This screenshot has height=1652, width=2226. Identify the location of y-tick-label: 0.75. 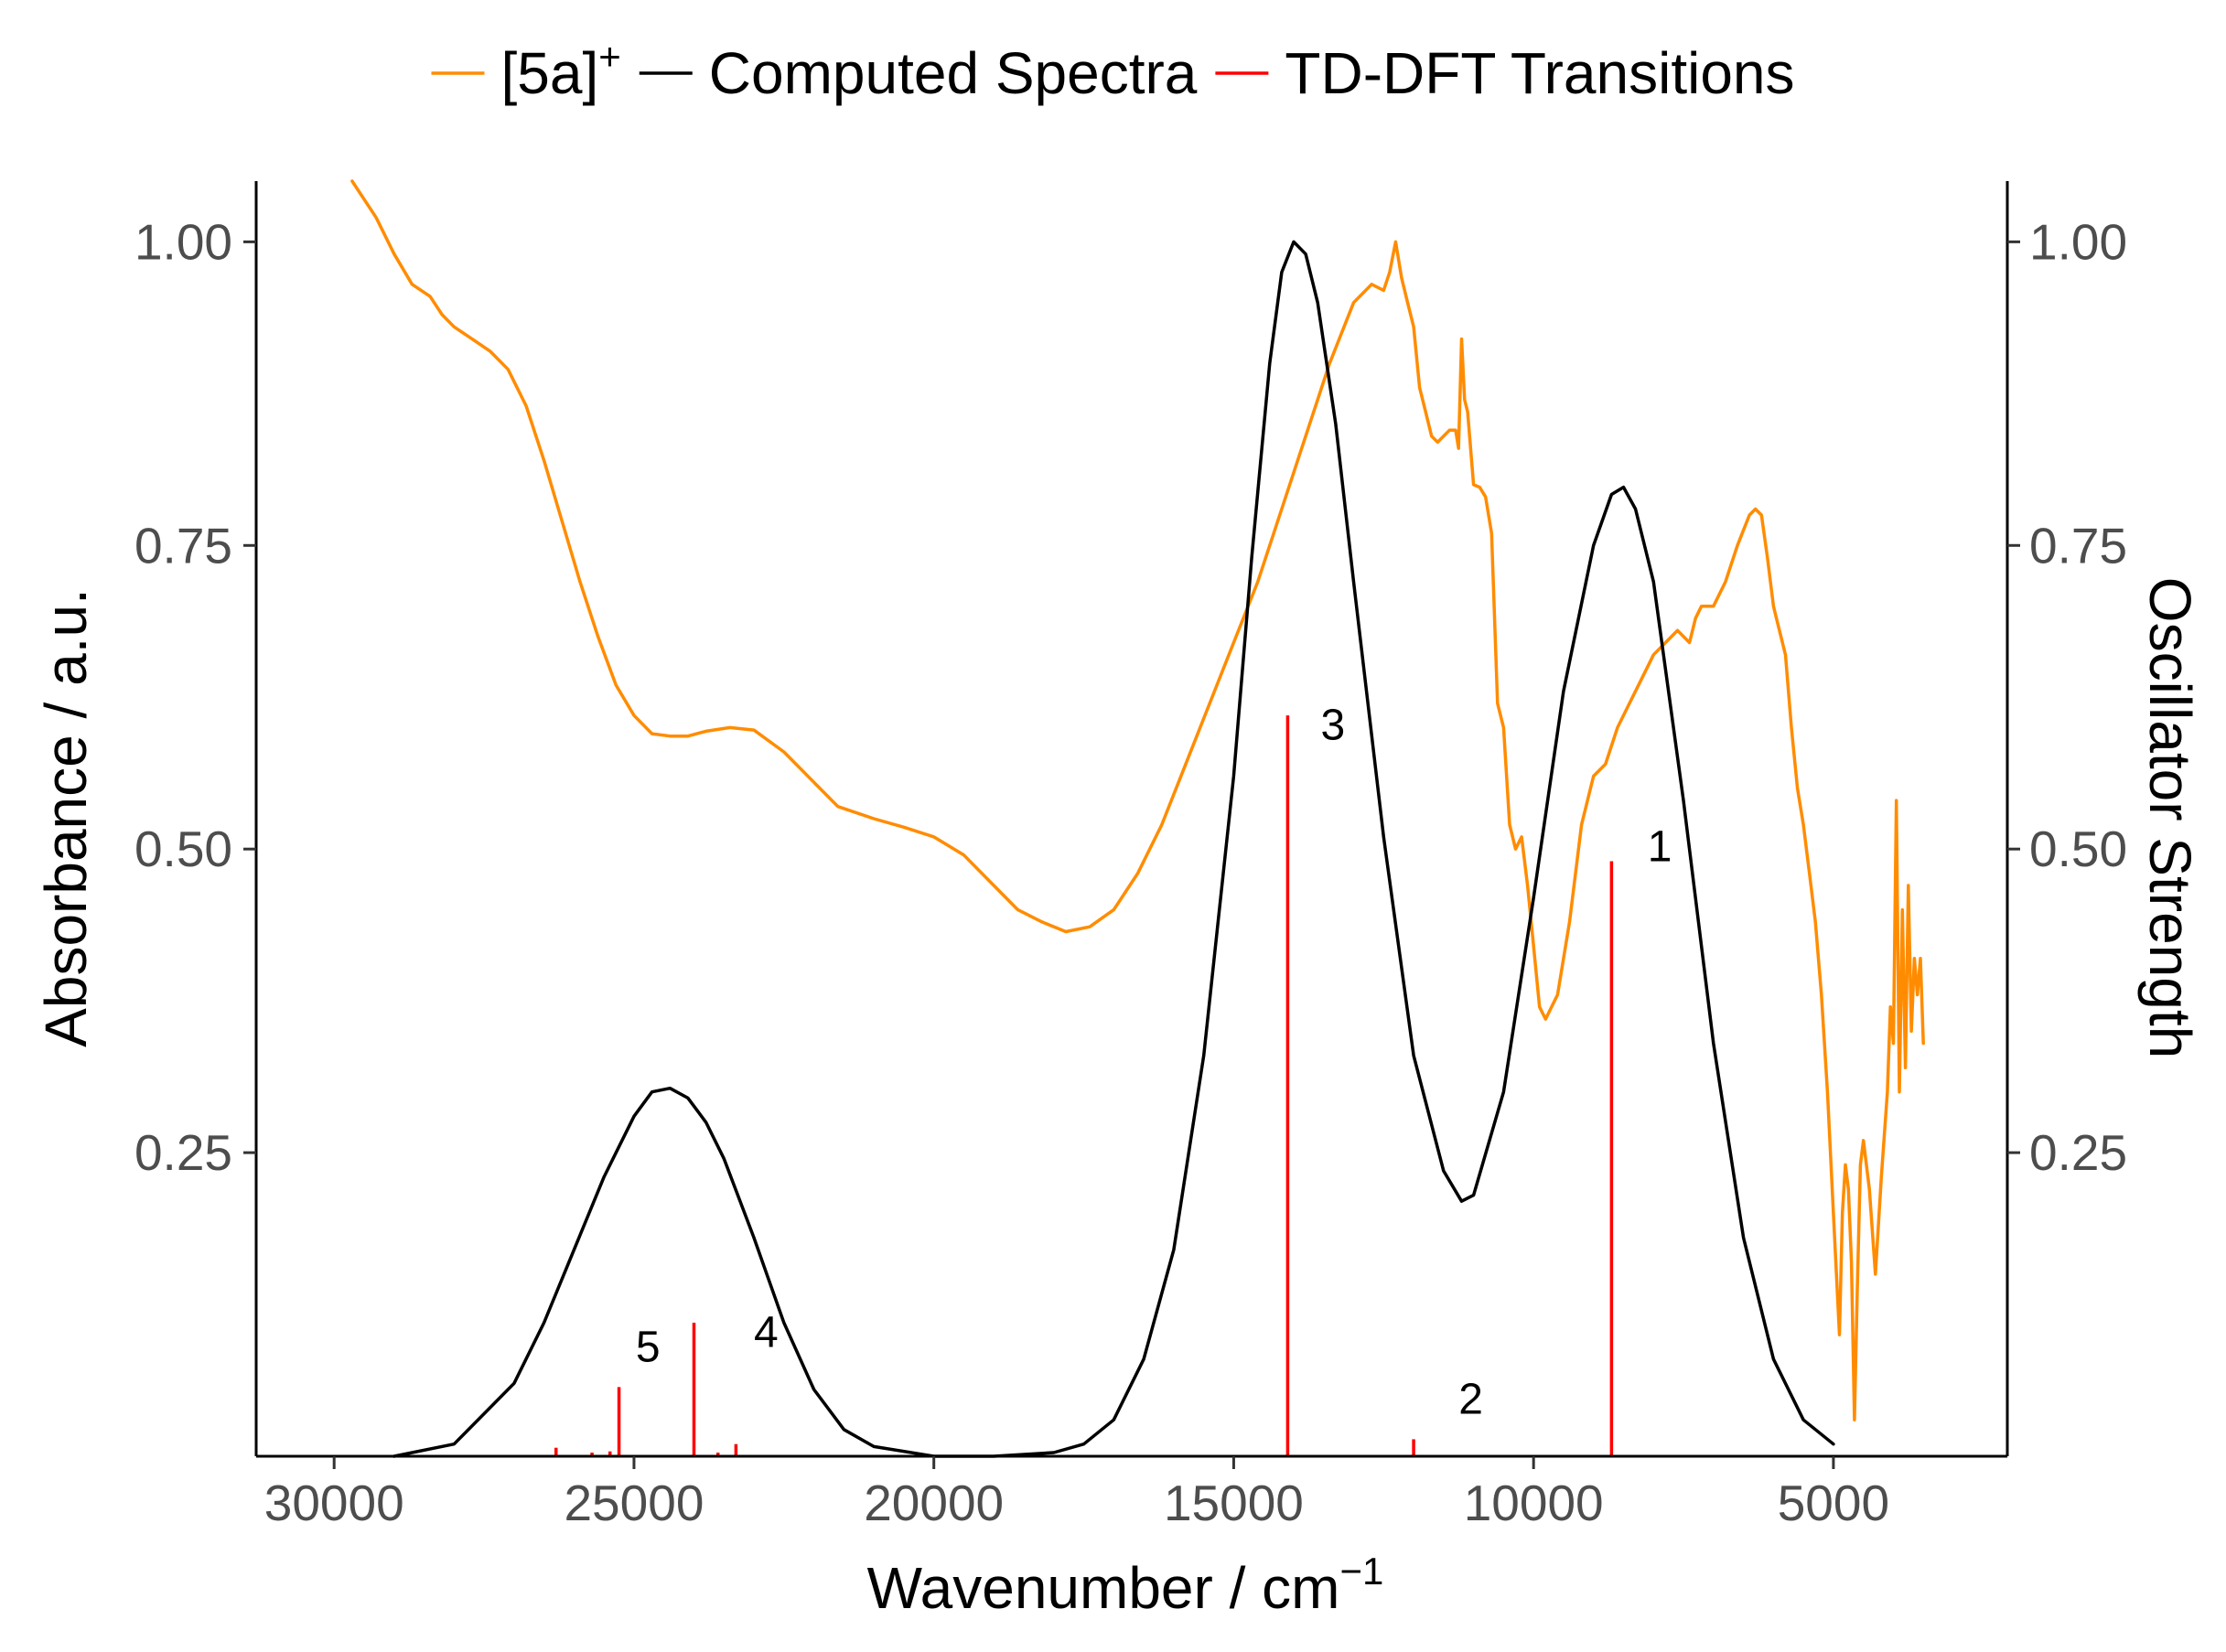
(183, 545).